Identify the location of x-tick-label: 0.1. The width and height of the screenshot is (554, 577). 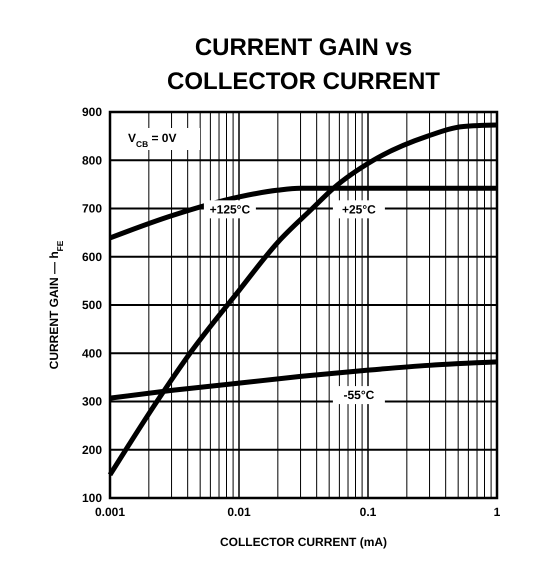
(368, 512).